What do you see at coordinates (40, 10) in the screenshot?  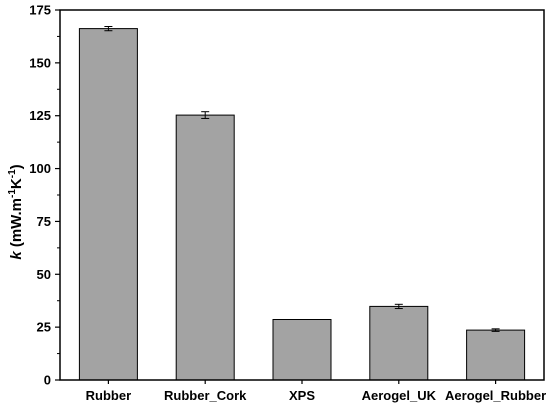 I see `y-tick-label: 175` at bounding box center [40, 10].